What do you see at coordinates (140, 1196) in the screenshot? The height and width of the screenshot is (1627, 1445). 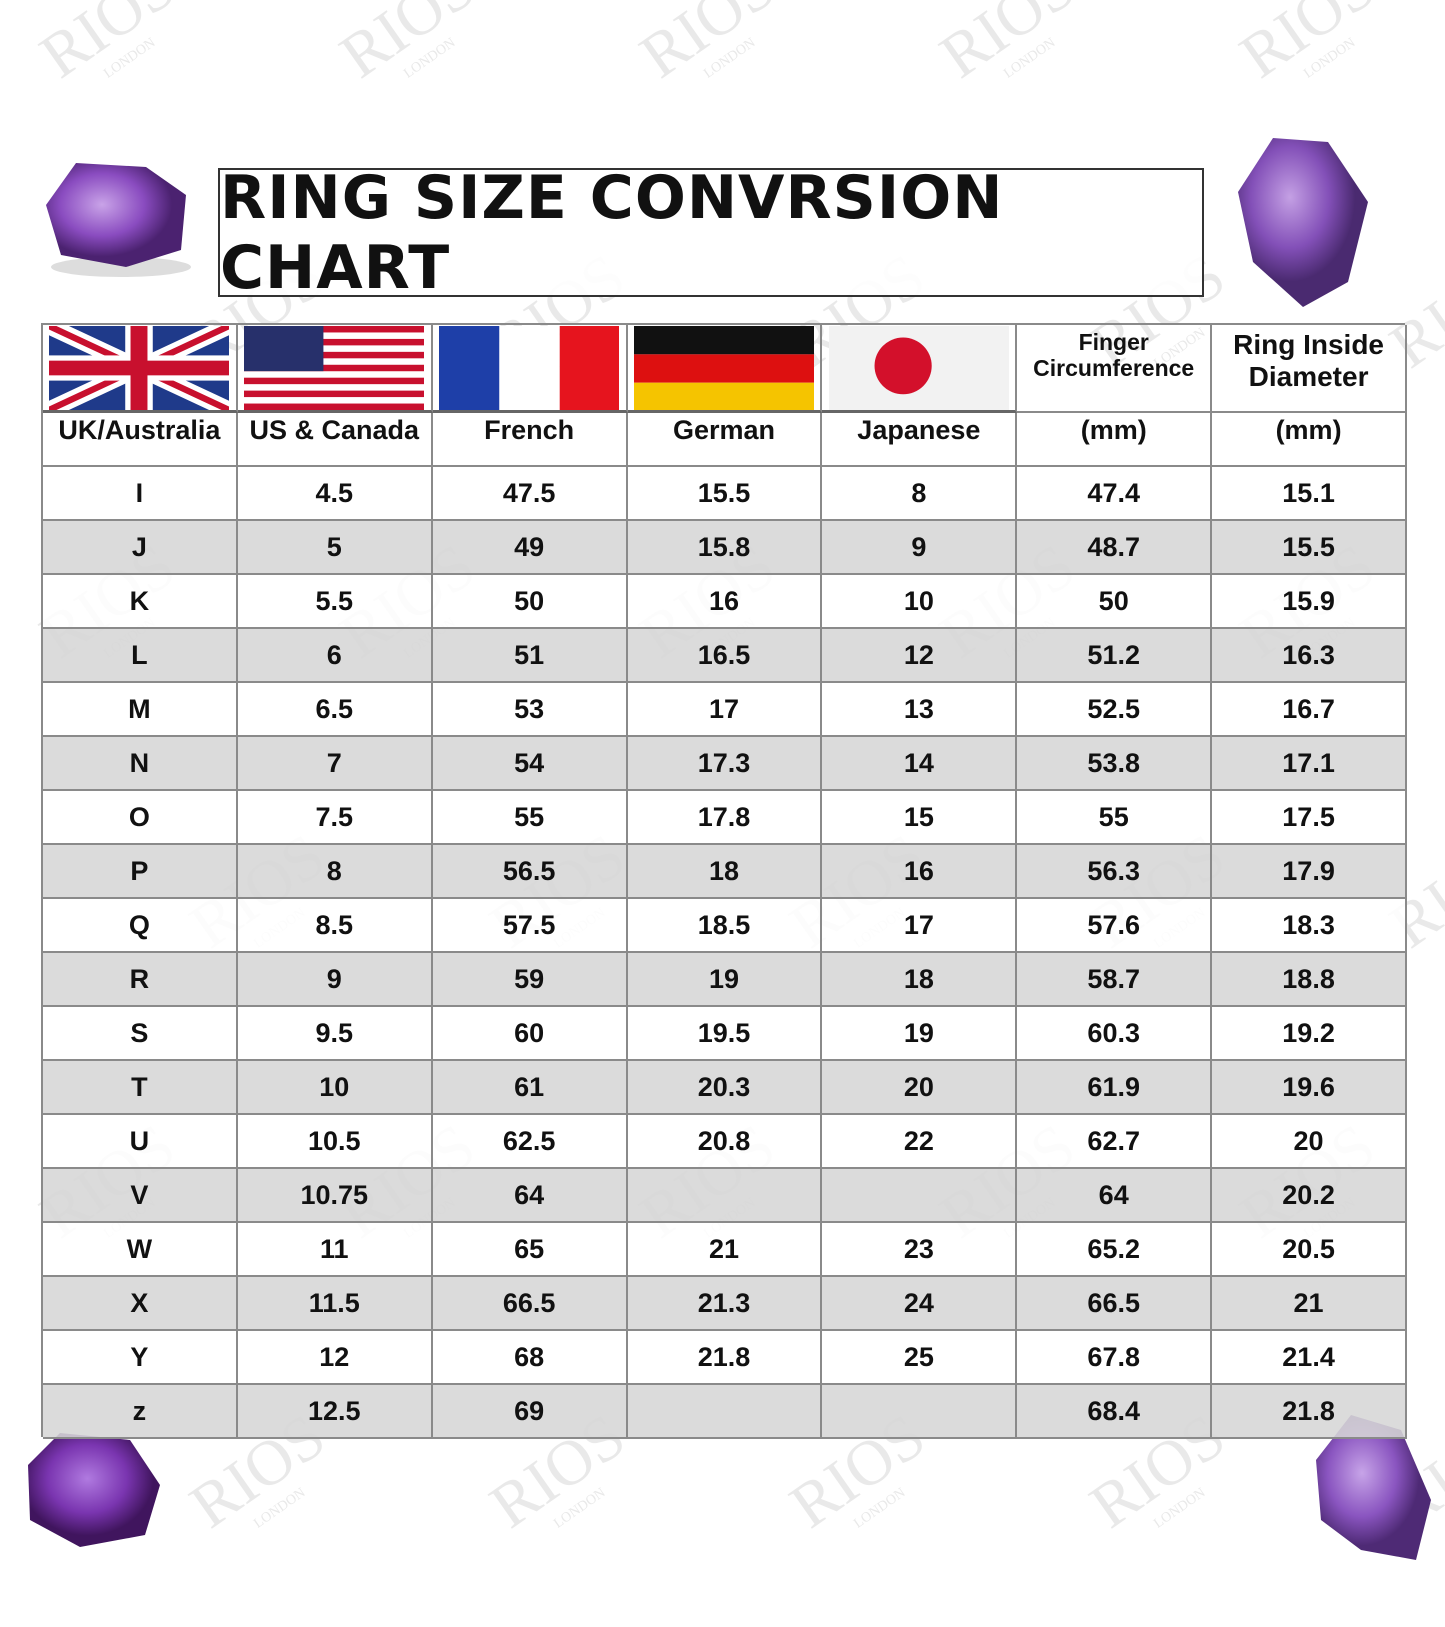 I see `table-cell: V` at bounding box center [140, 1196].